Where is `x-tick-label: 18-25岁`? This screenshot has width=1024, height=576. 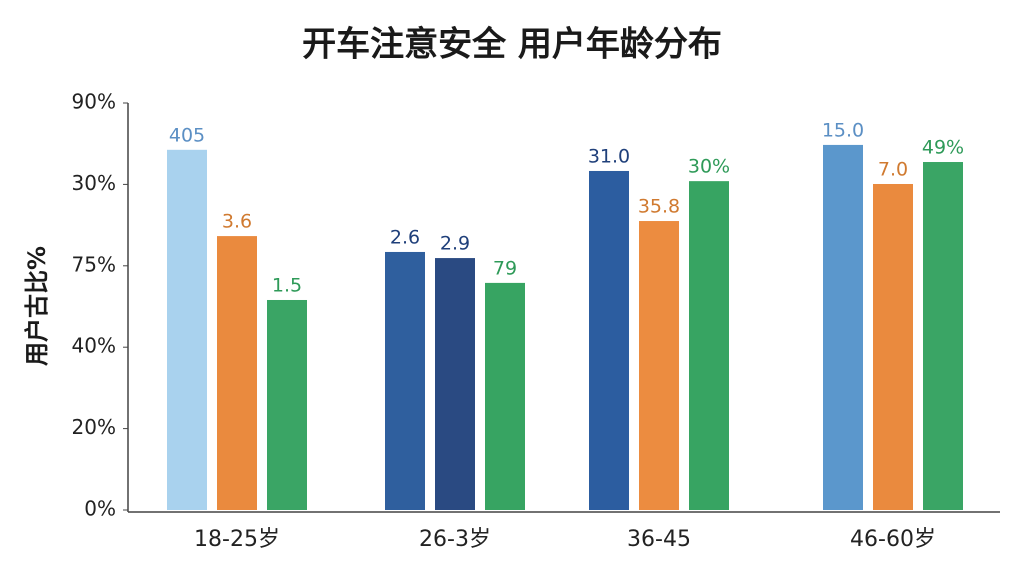
x-tick-label: 18-25岁 is located at coordinates (237, 539).